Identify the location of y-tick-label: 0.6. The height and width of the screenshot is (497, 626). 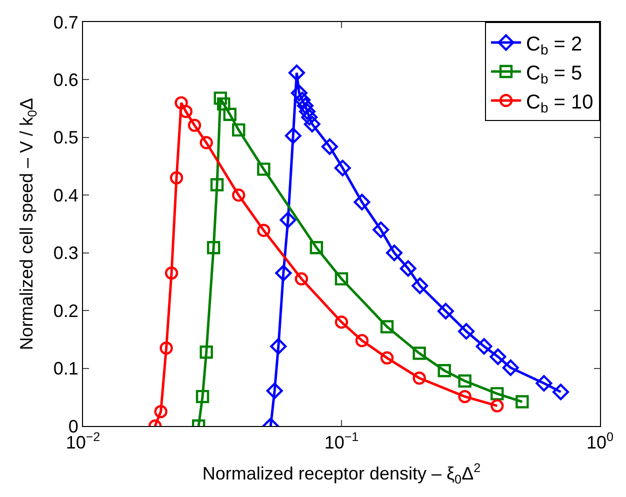
(65, 80).